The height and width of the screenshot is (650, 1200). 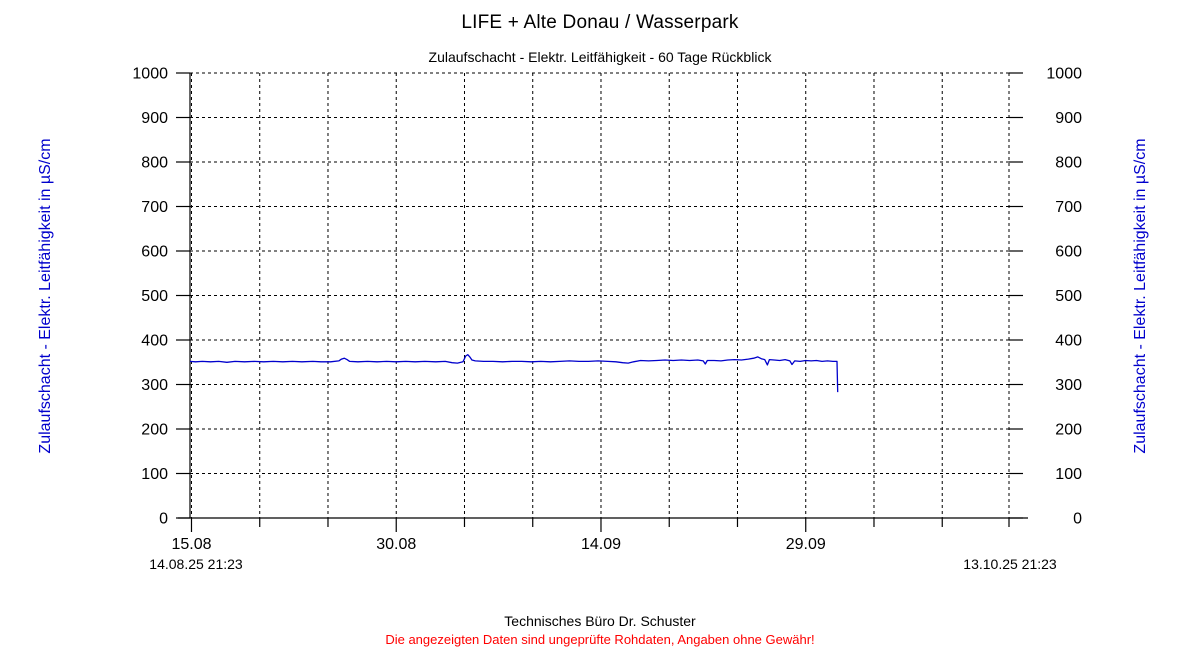 I want to click on svg-text: 30.08, so click(x=396, y=544).